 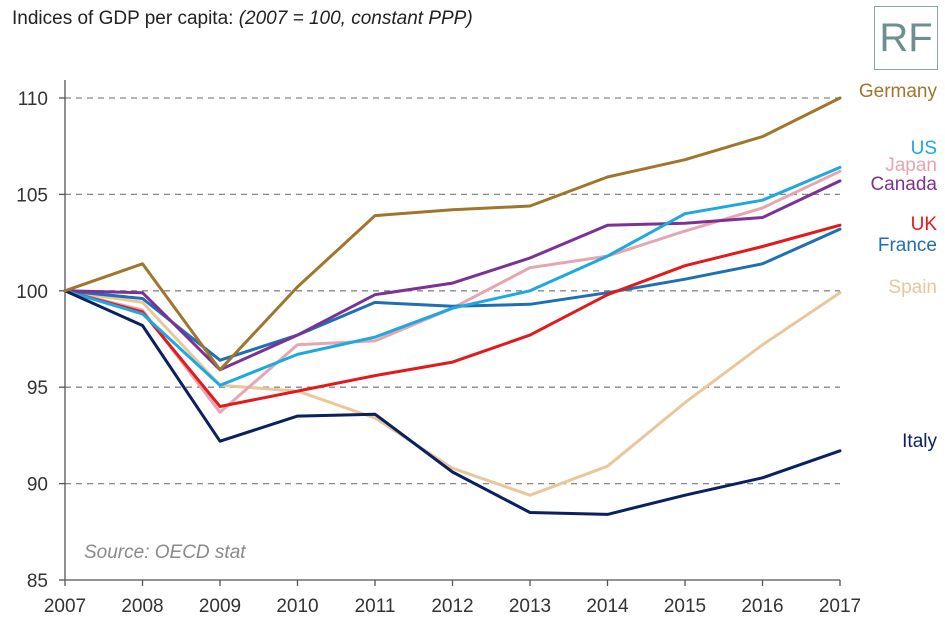 What do you see at coordinates (685, 606) in the screenshot?
I see `x-tick-label-2015: 2015` at bounding box center [685, 606].